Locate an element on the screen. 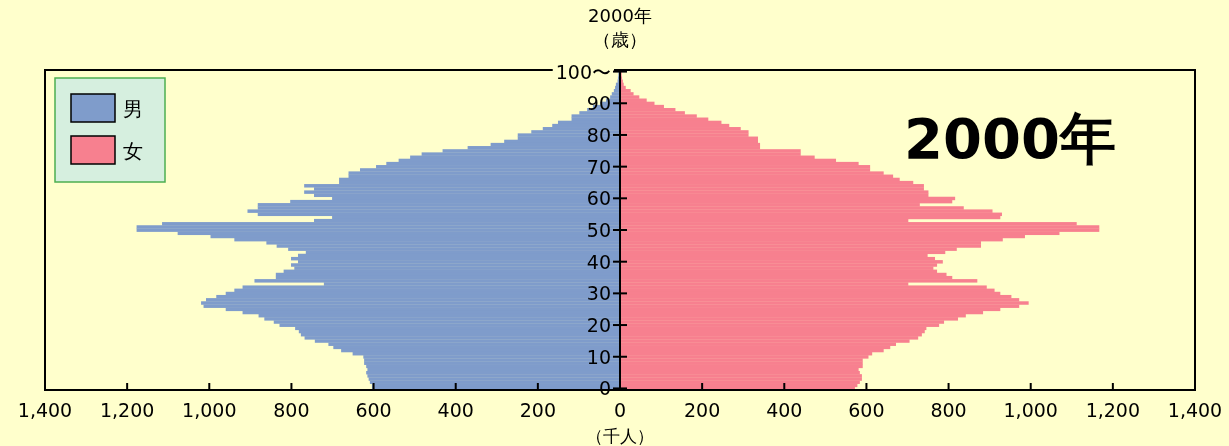 The width and height of the screenshot is (1229, 446). y-tick-label: 80 is located at coordinates (598, 134).